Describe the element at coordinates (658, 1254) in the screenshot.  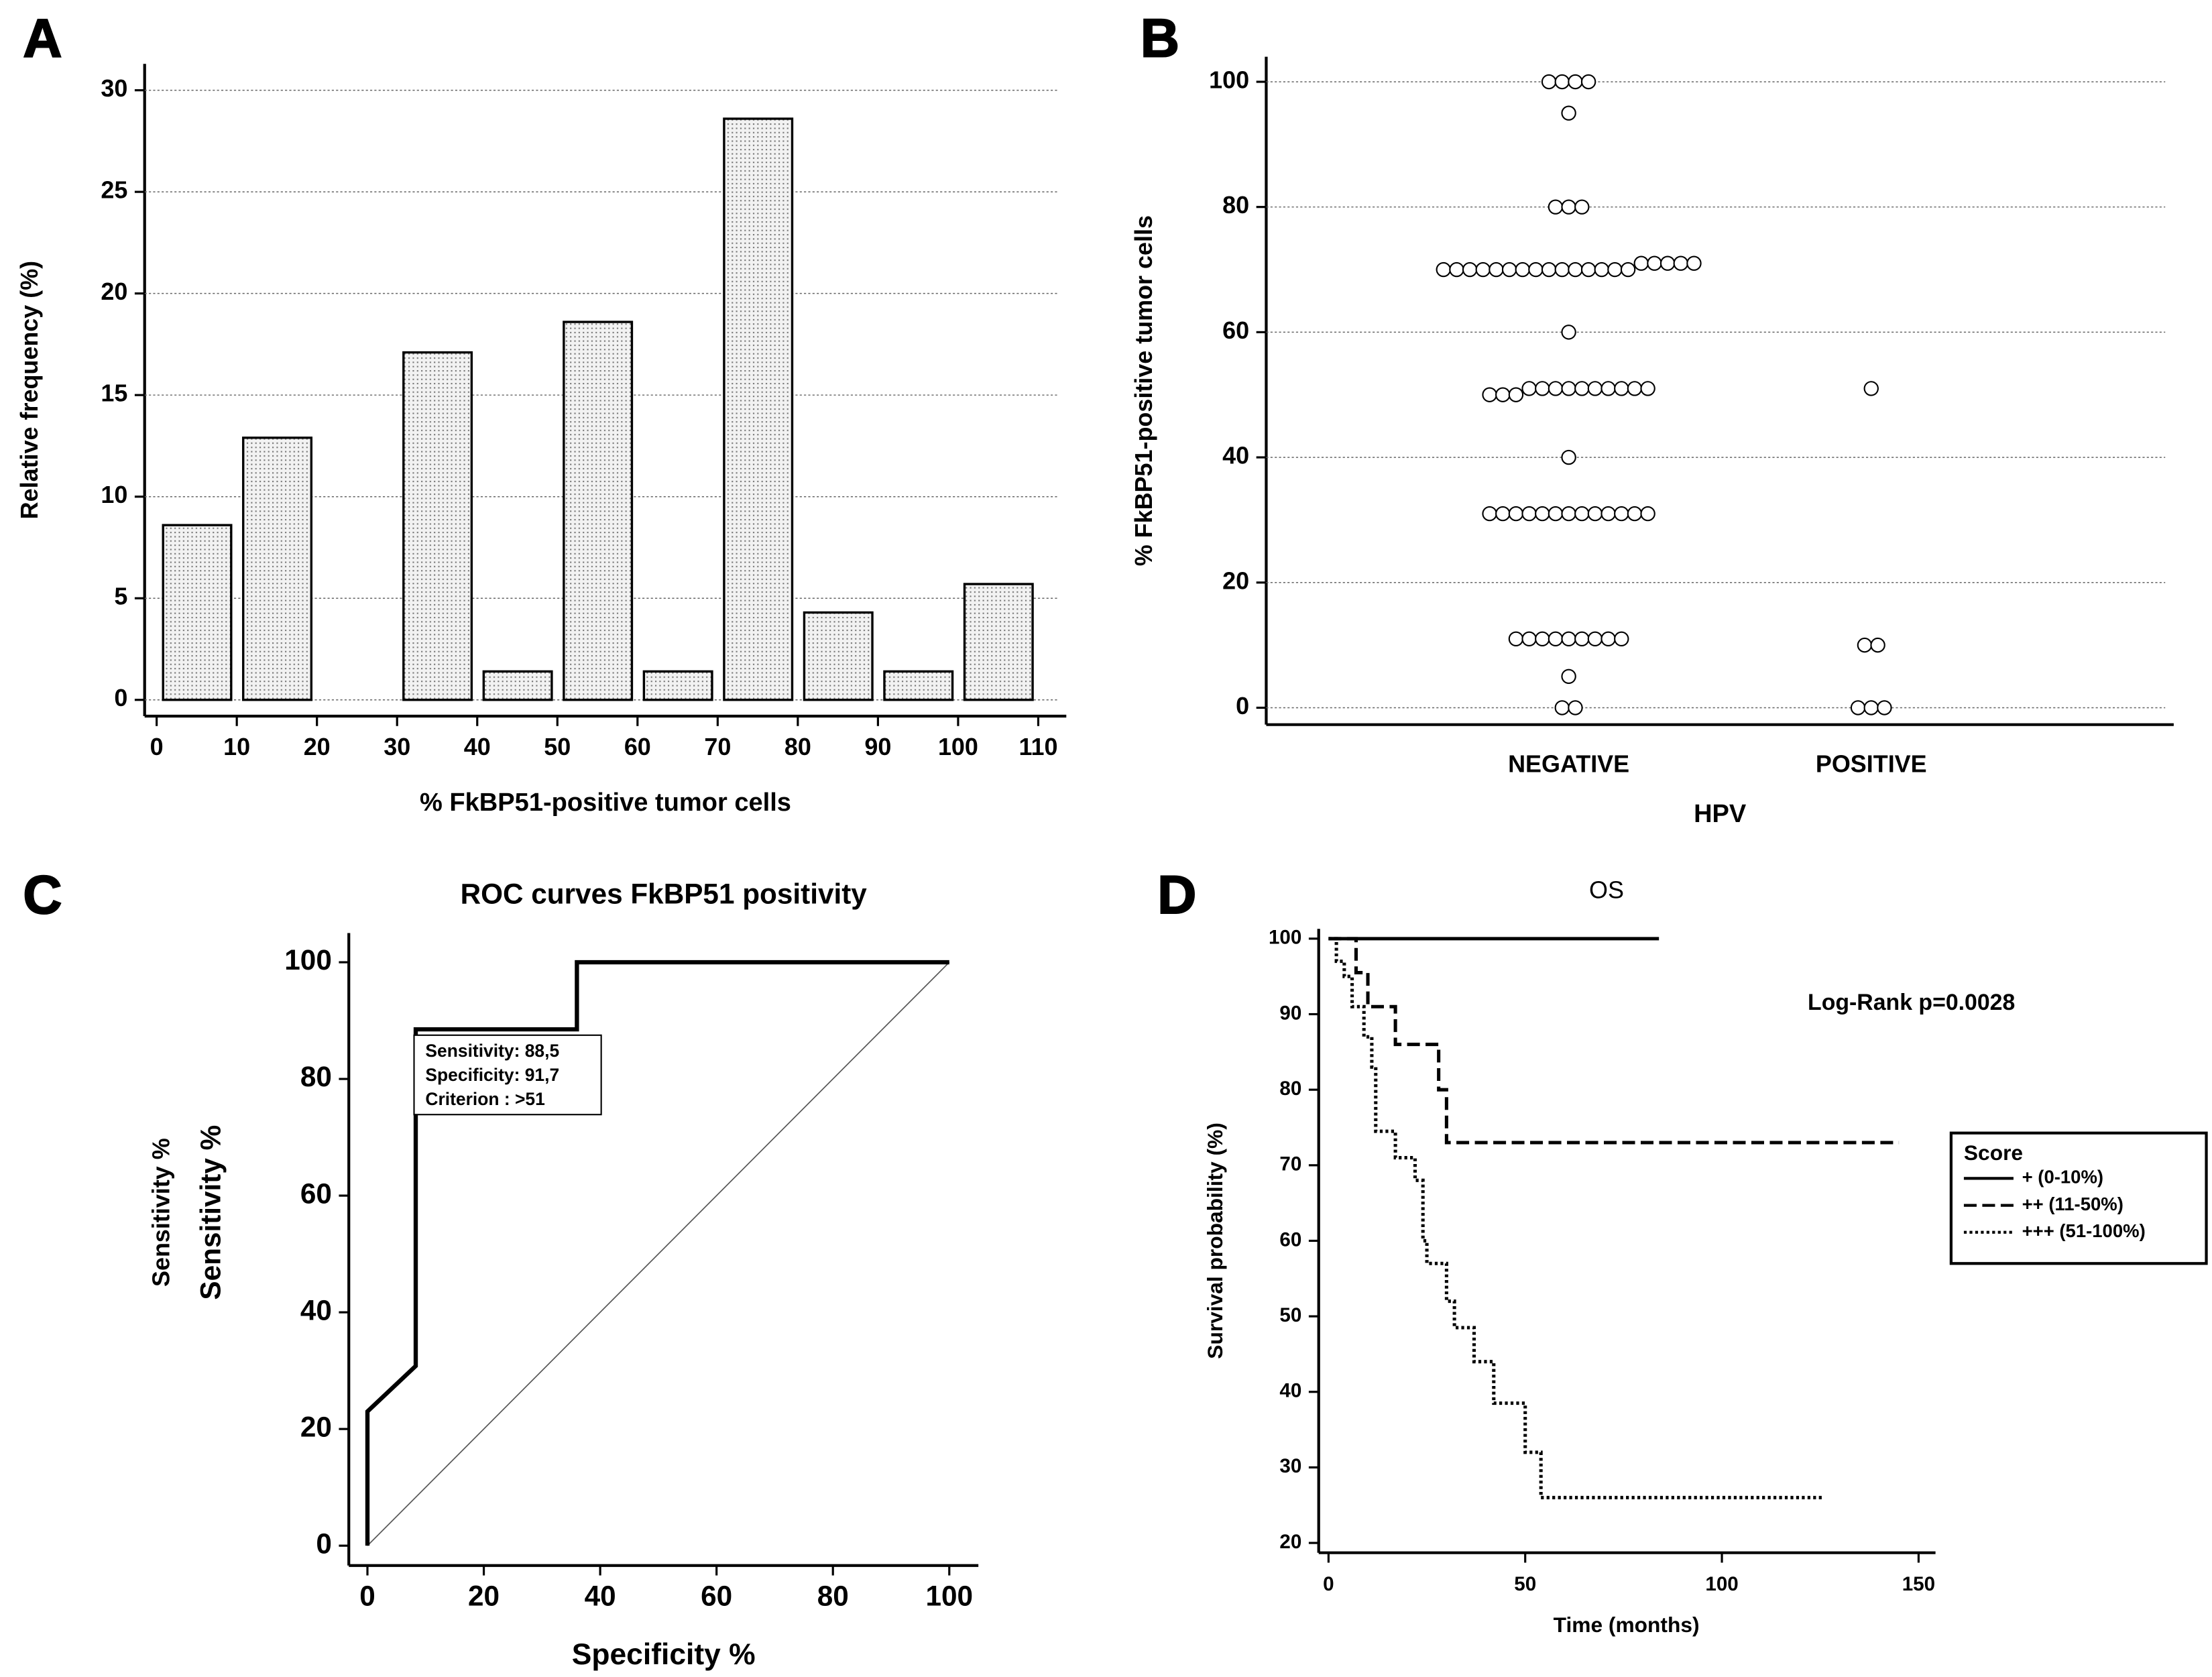
I see `reference-diagonal` at that location.